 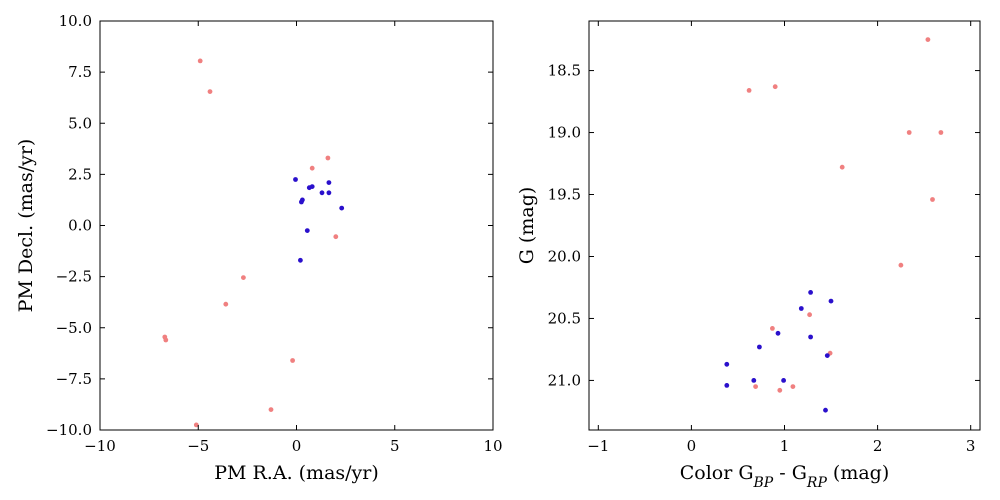 I want to click on y-tick-label: 18.5, so click(x=564, y=71).